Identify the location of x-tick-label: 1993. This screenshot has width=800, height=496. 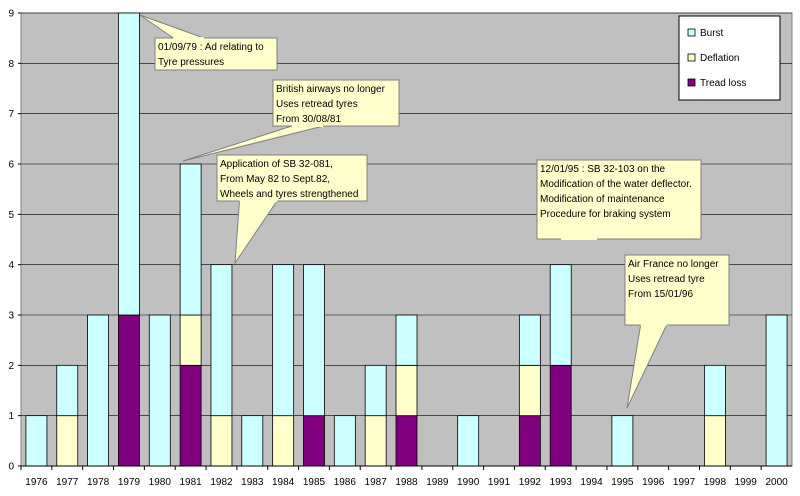
(561, 482).